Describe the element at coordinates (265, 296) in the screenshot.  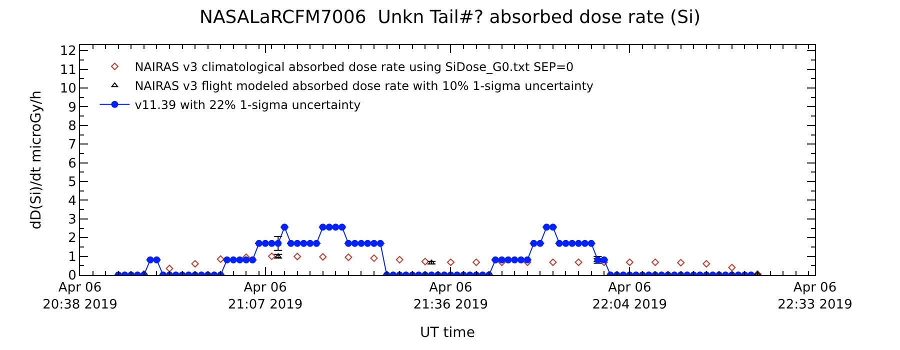
I see `x-tick-label: Apr 06 21:07 2019` at that location.